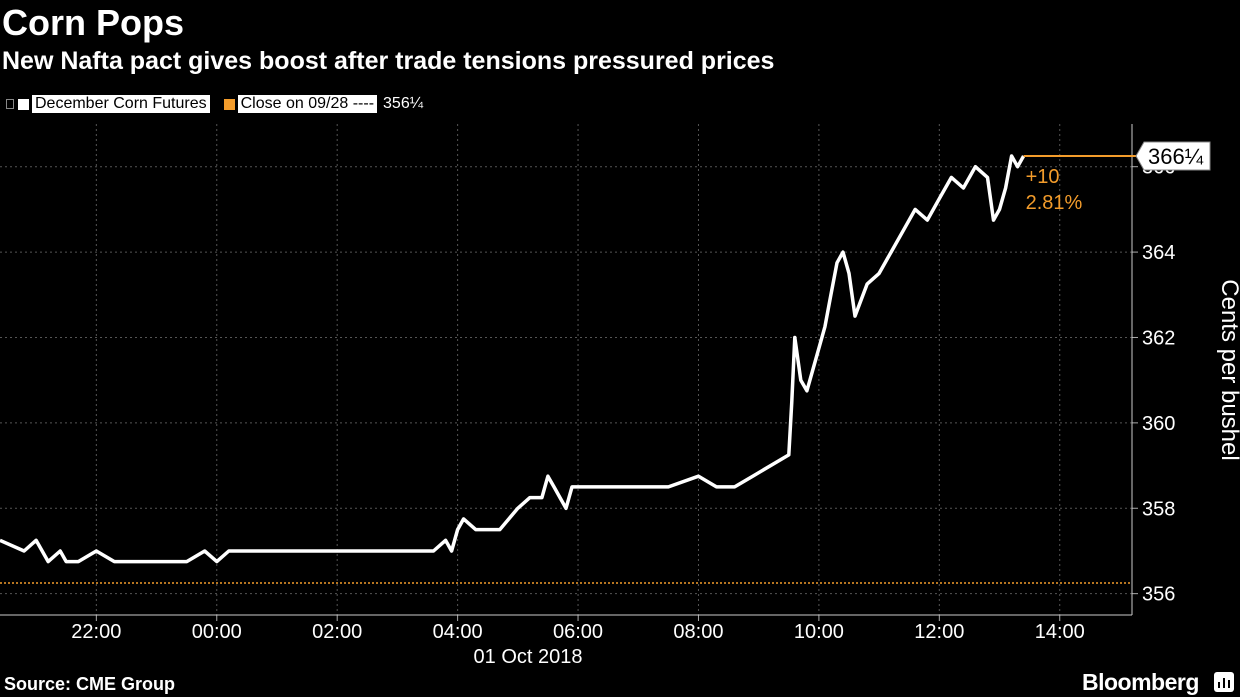  What do you see at coordinates (1228, 369) in the screenshot?
I see `y-axis-label: Cents per bushel` at bounding box center [1228, 369].